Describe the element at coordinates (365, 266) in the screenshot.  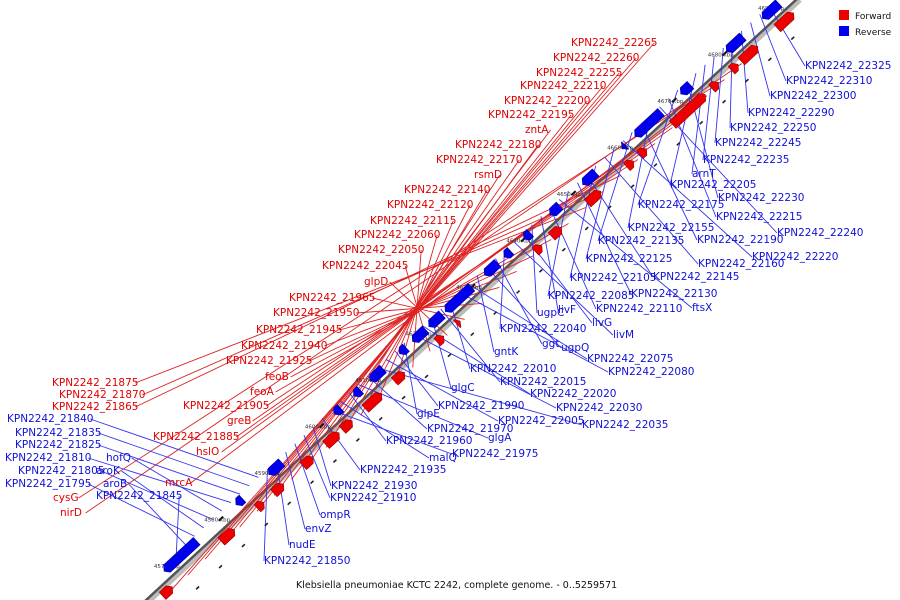
I see `forward-gene-label: KPN2242_22045` at that location.